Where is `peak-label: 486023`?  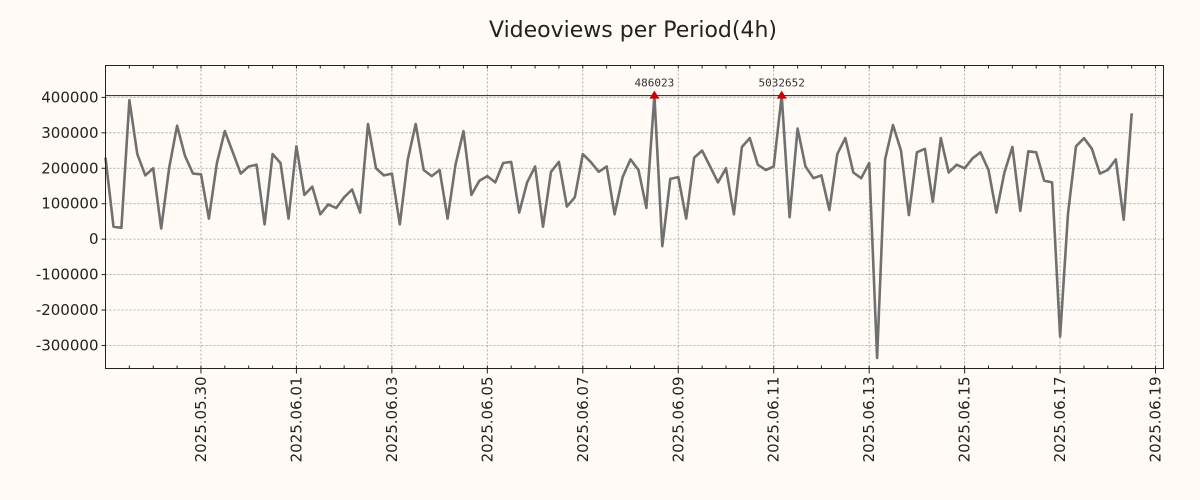 peak-label: 486023 is located at coordinates (655, 83).